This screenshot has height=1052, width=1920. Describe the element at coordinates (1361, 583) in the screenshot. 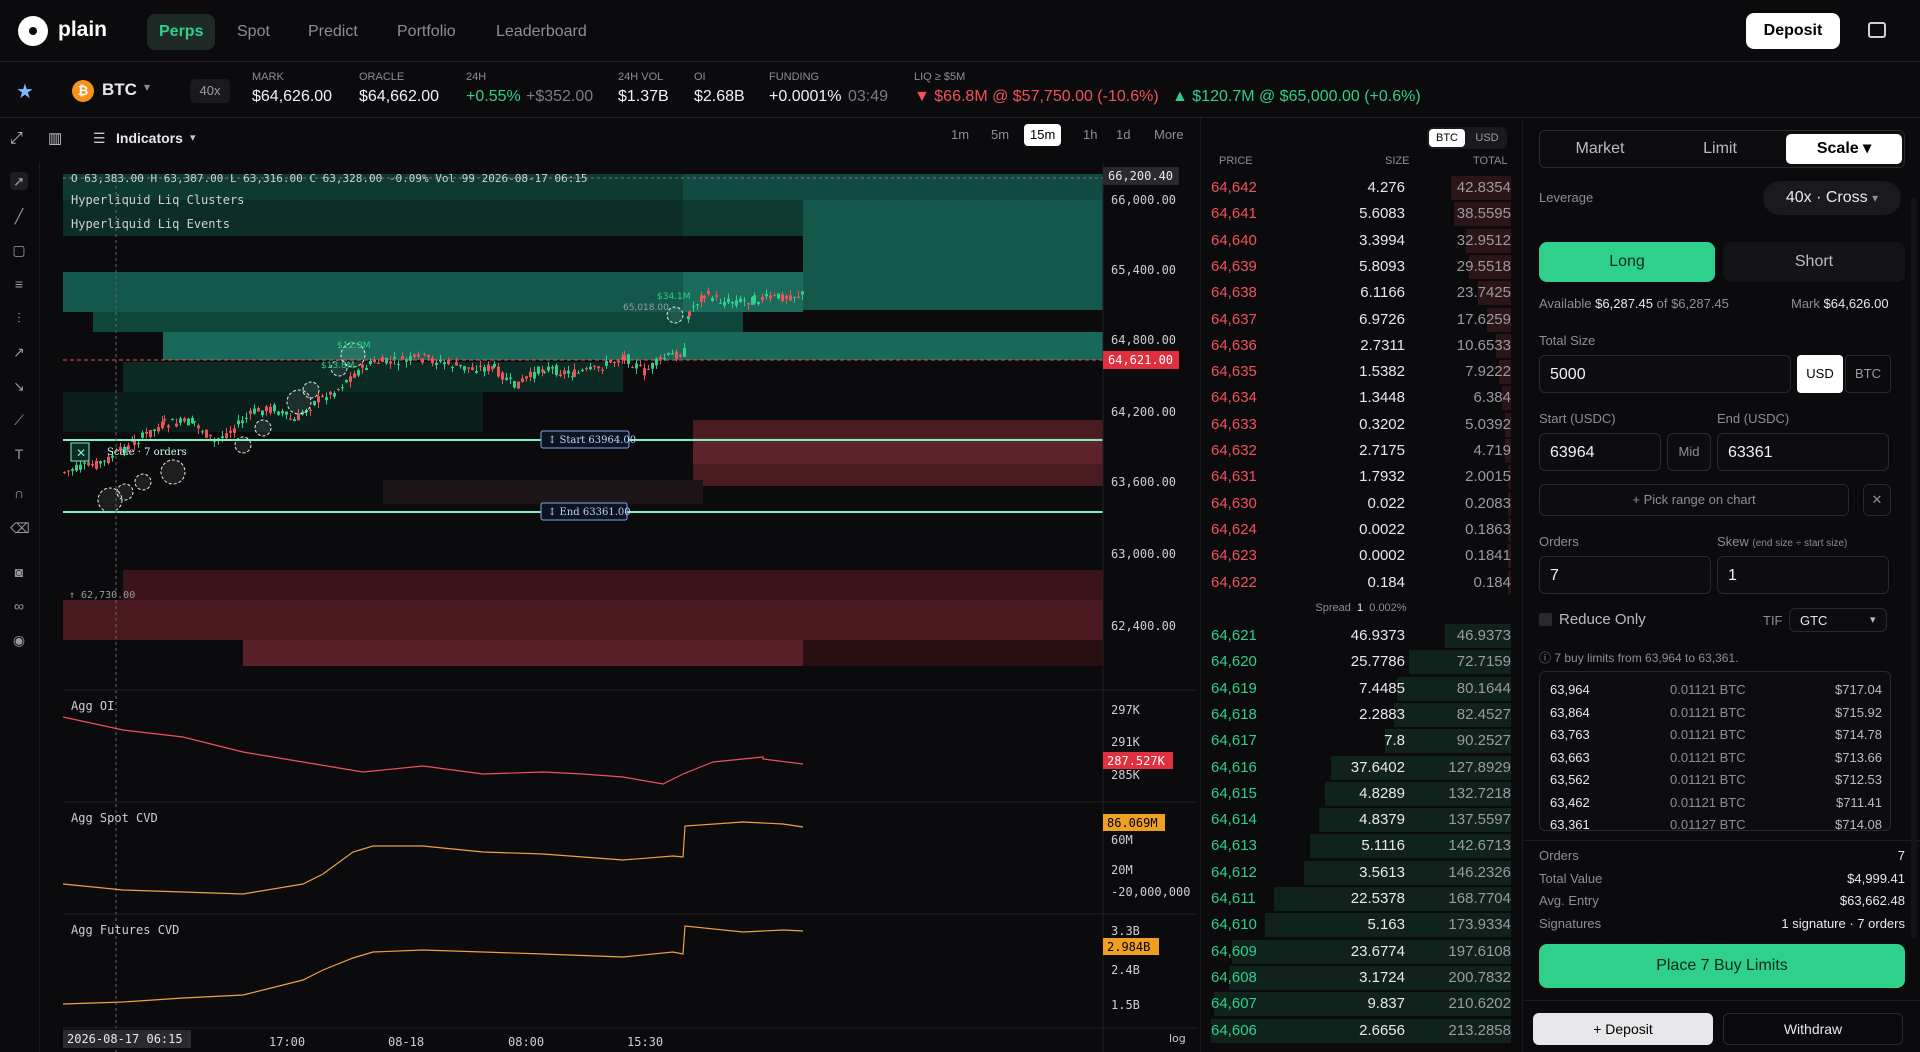

I see `ask-row: 64,622 0.184 0.184` at that location.